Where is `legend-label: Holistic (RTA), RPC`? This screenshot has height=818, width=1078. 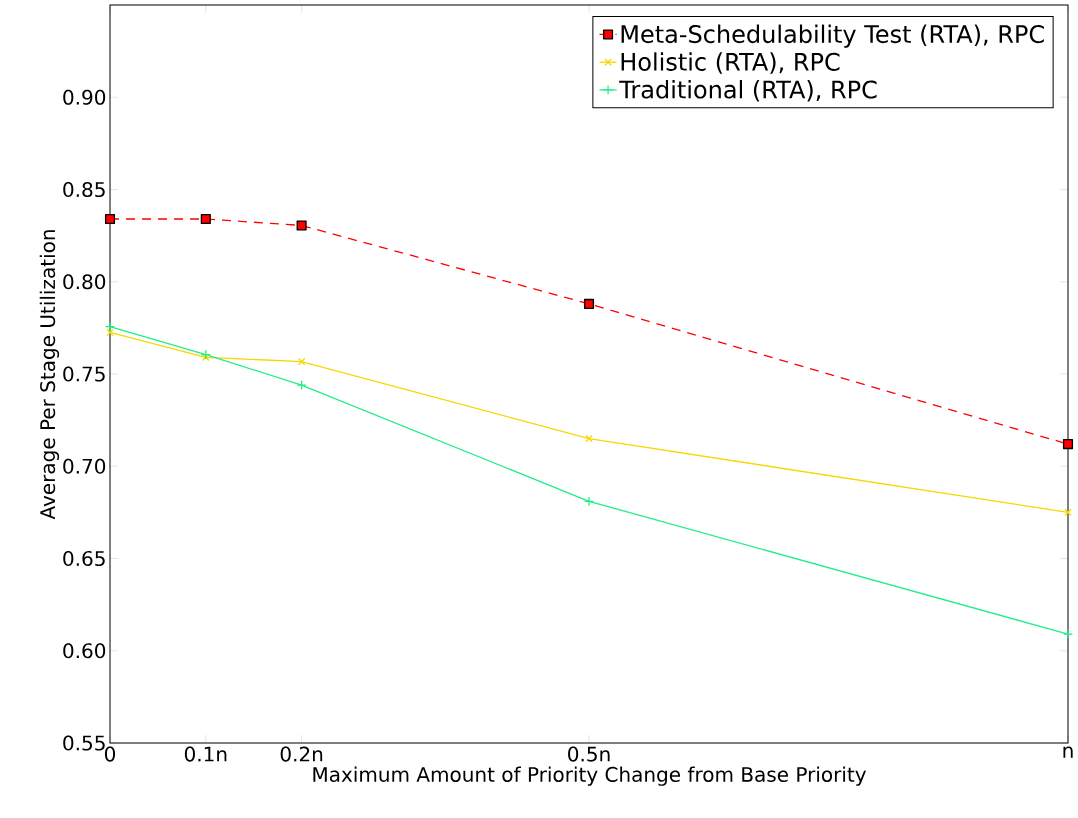
legend-label: Holistic (RTA), RPC is located at coordinates (730, 63).